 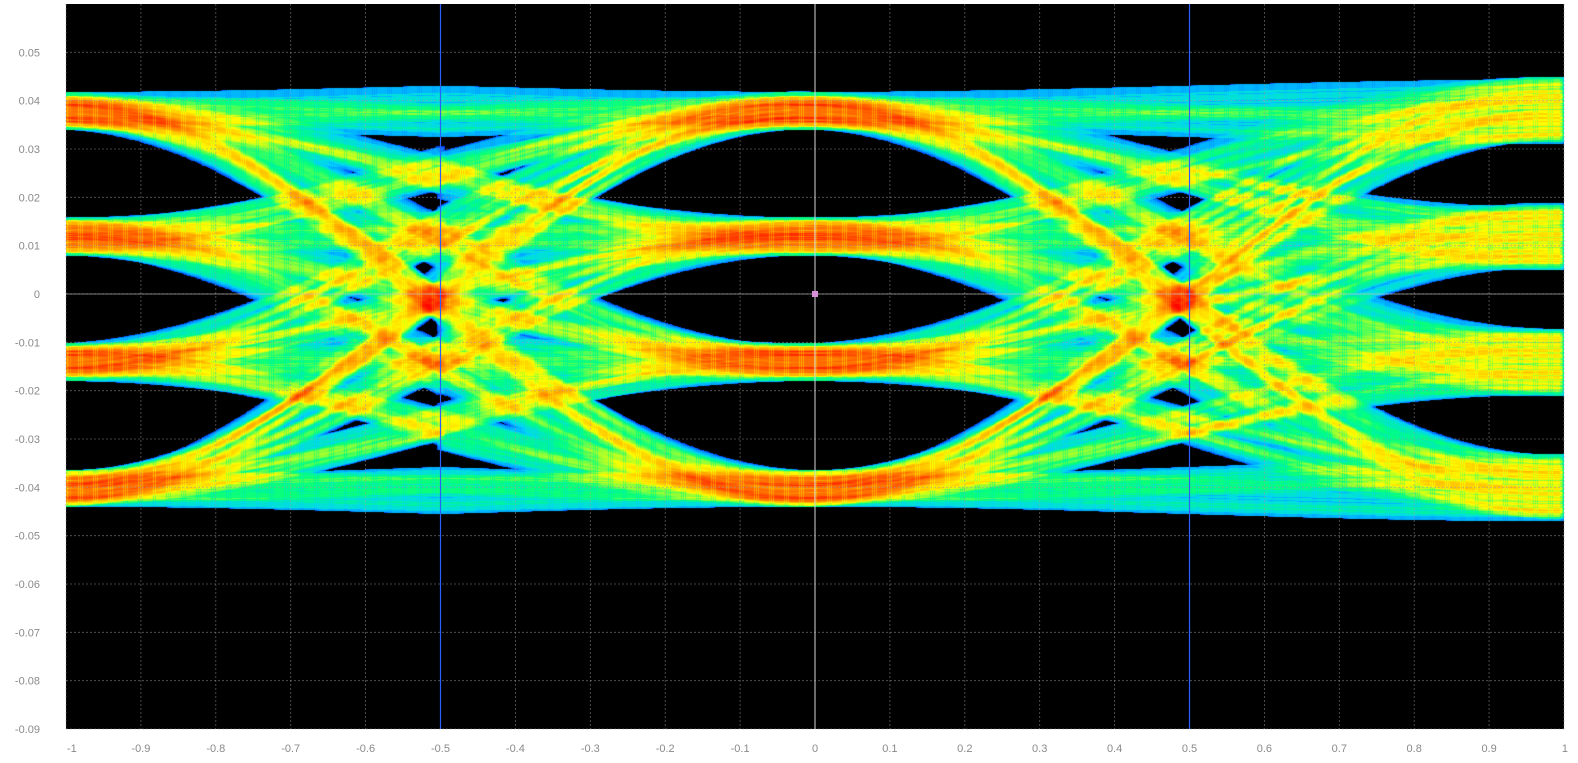 I want to click on y-tick-label: 0.04, so click(x=29, y=102).